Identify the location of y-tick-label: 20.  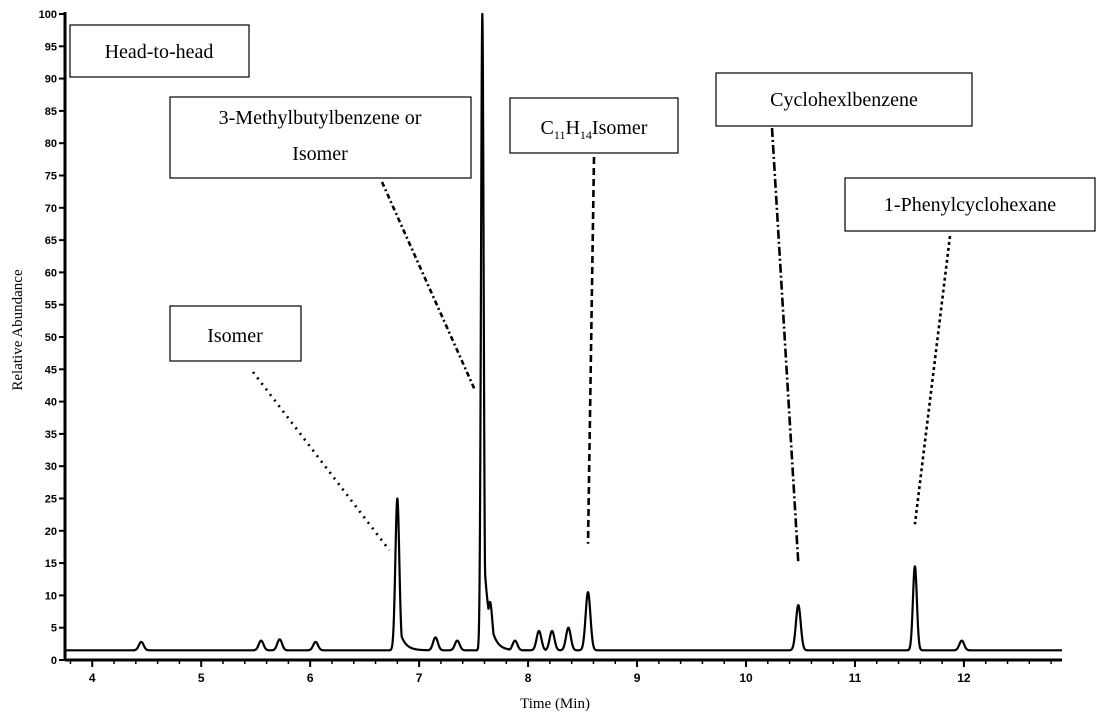
(51, 532).